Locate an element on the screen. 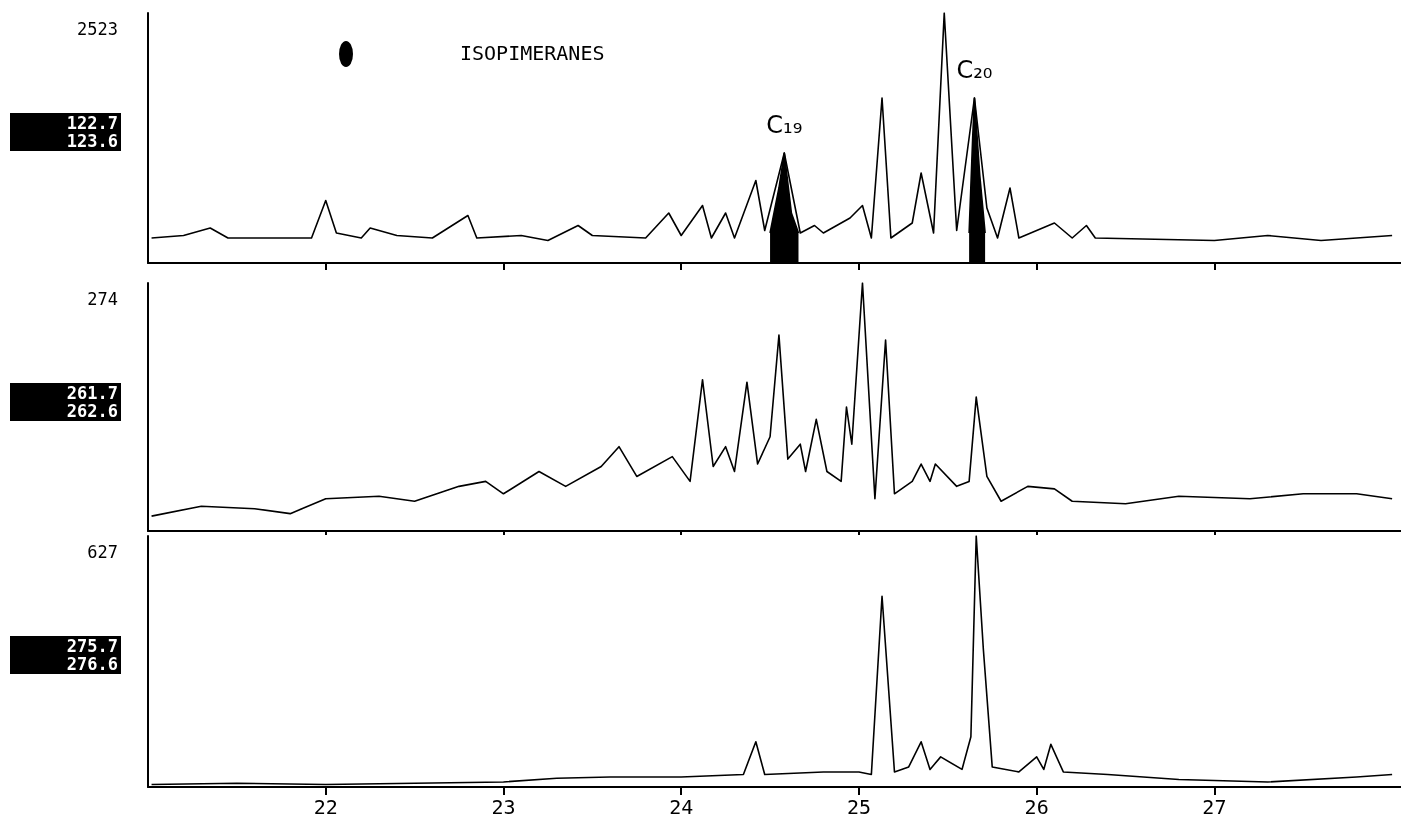 Image resolution: width=1401 pixels, height=823 pixels. x-tick-label: 23 is located at coordinates (503, 807).